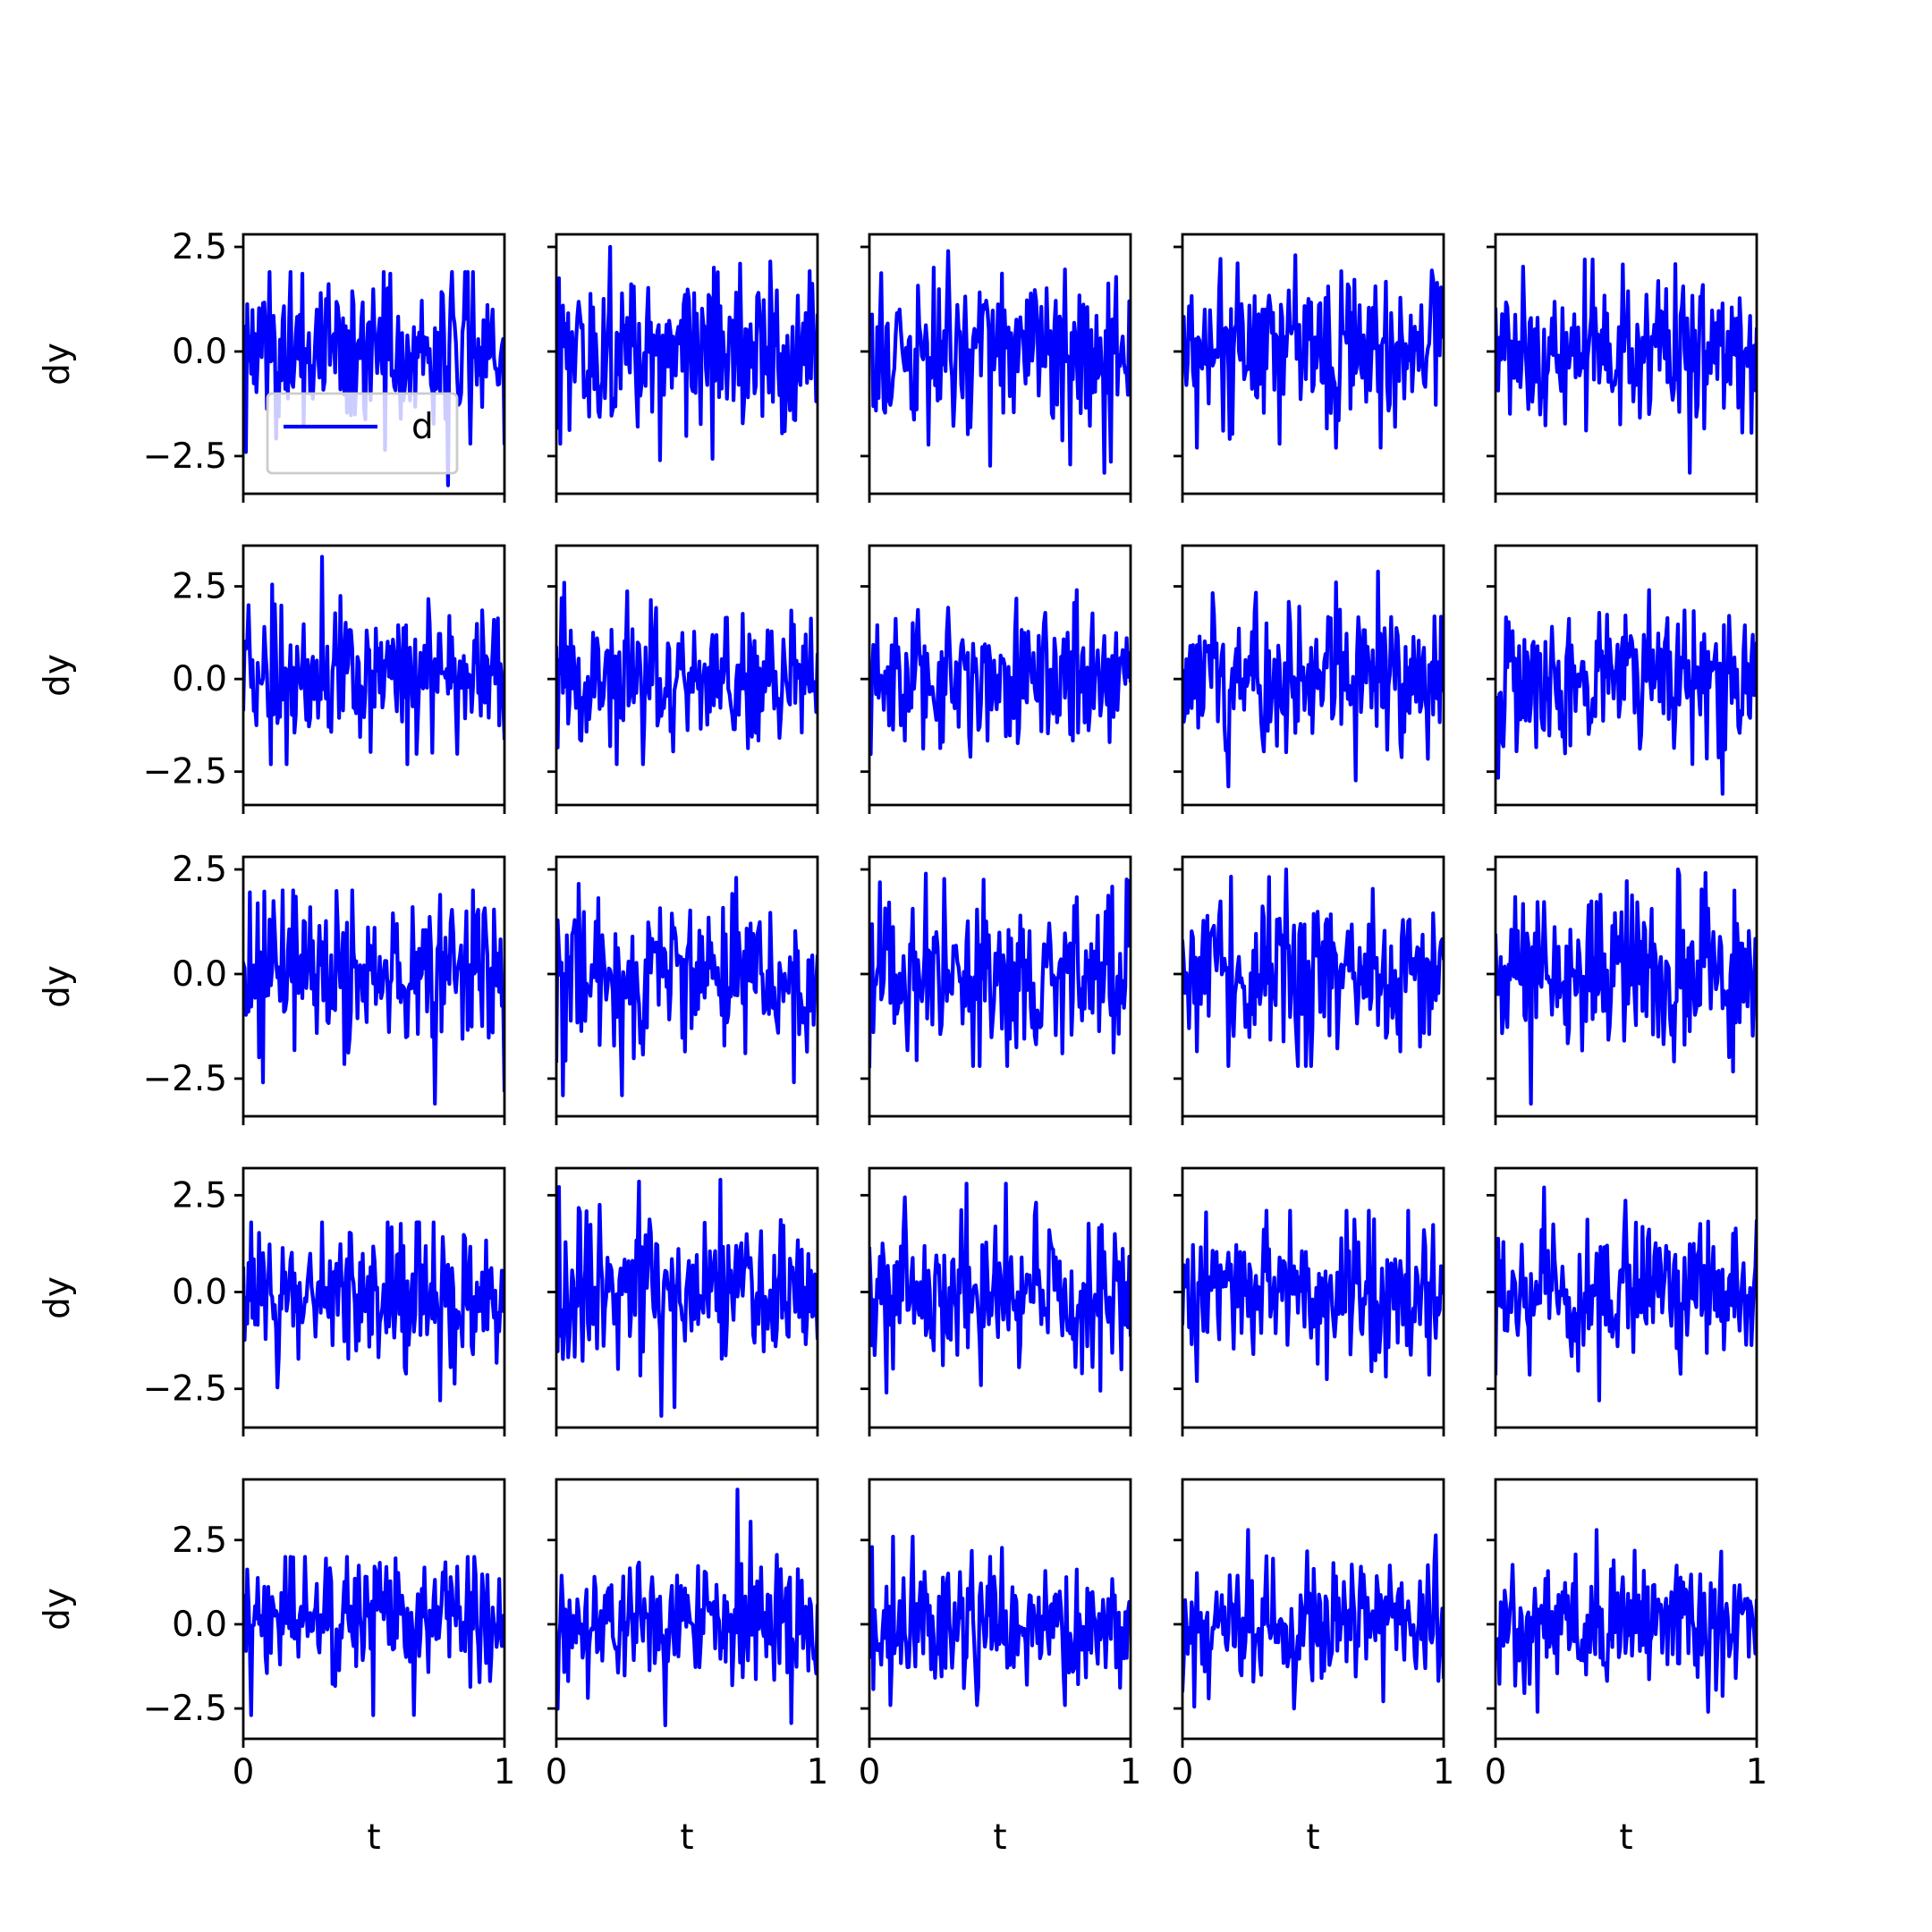 This screenshot has height=1932, width=1932. Describe the element at coordinates (687, 353) in the screenshot. I see `series-line-d-r1-c2` at that location.